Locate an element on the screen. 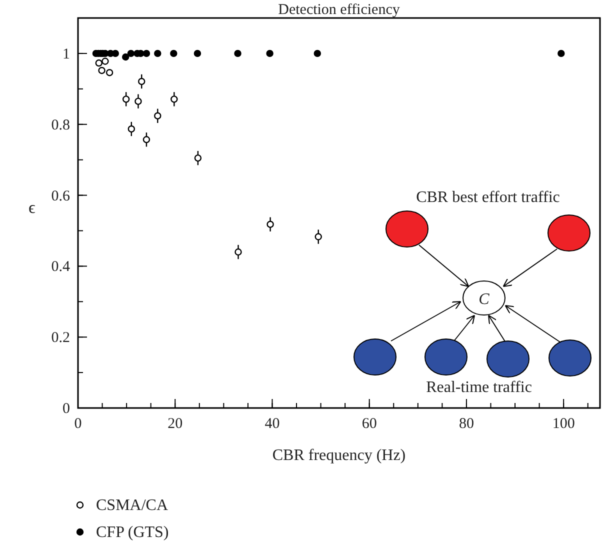 This screenshot has width=607, height=548. x-tick-label: 20 is located at coordinates (175, 424).